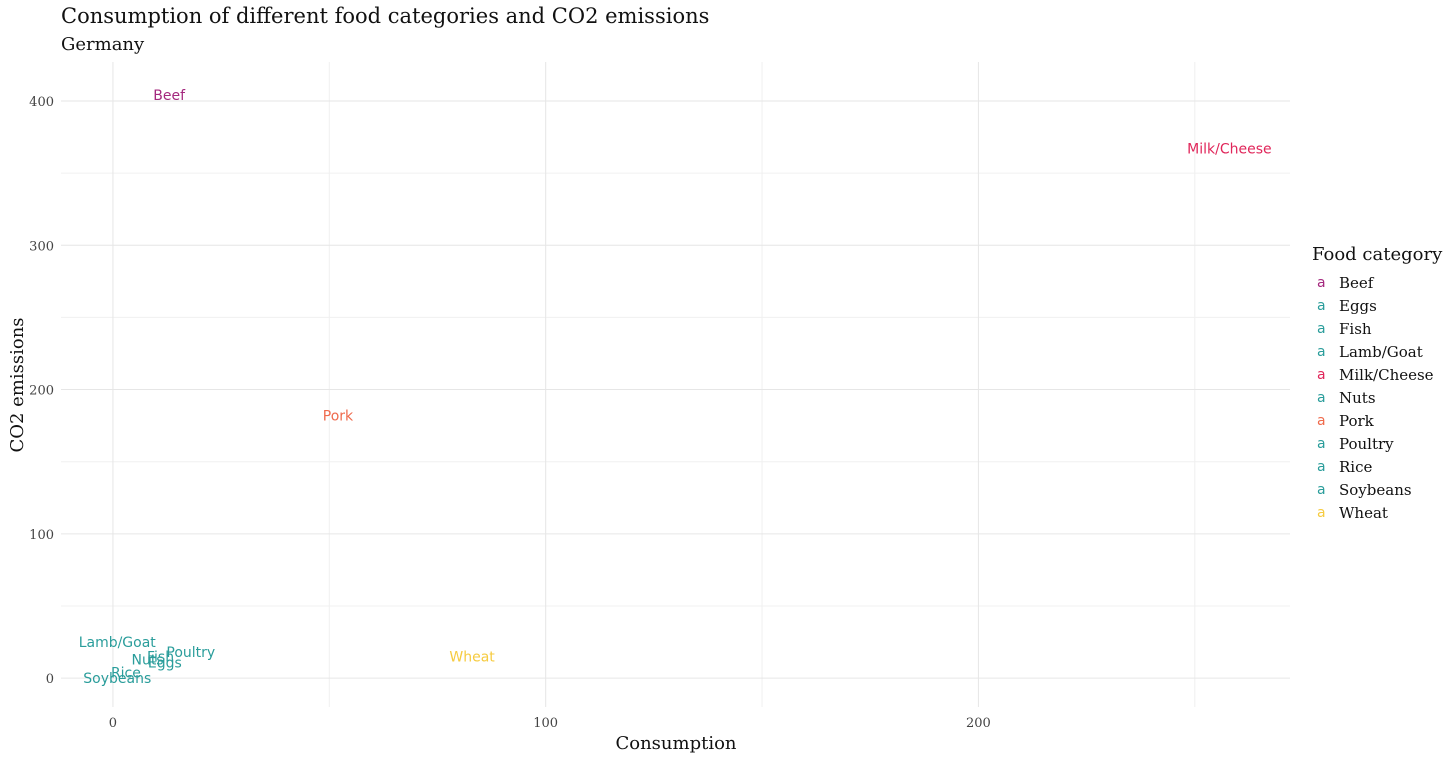 The width and height of the screenshot is (1455, 761). Describe the element at coordinates (1363, 512) in the screenshot. I see `legend-label: Wheat` at that location.